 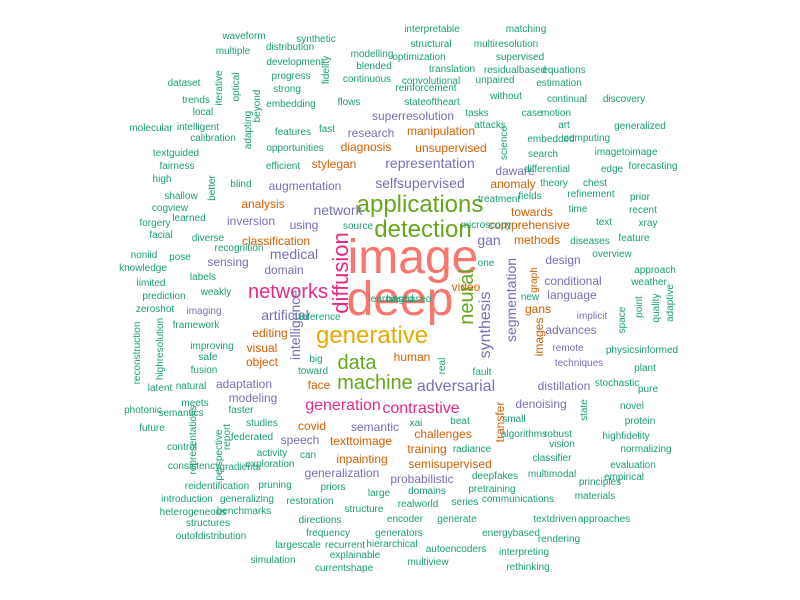 I want to click on word-42: unsupervised, so click(x=451, y=148).